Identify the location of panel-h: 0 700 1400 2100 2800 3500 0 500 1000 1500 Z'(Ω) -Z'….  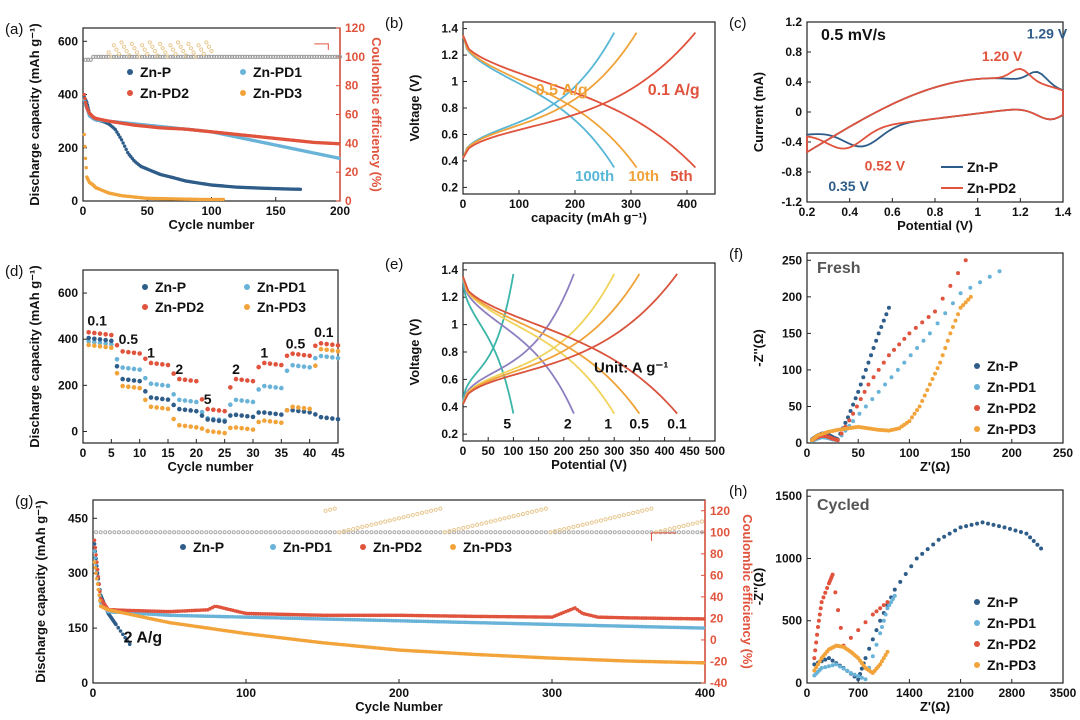
(903, 598).